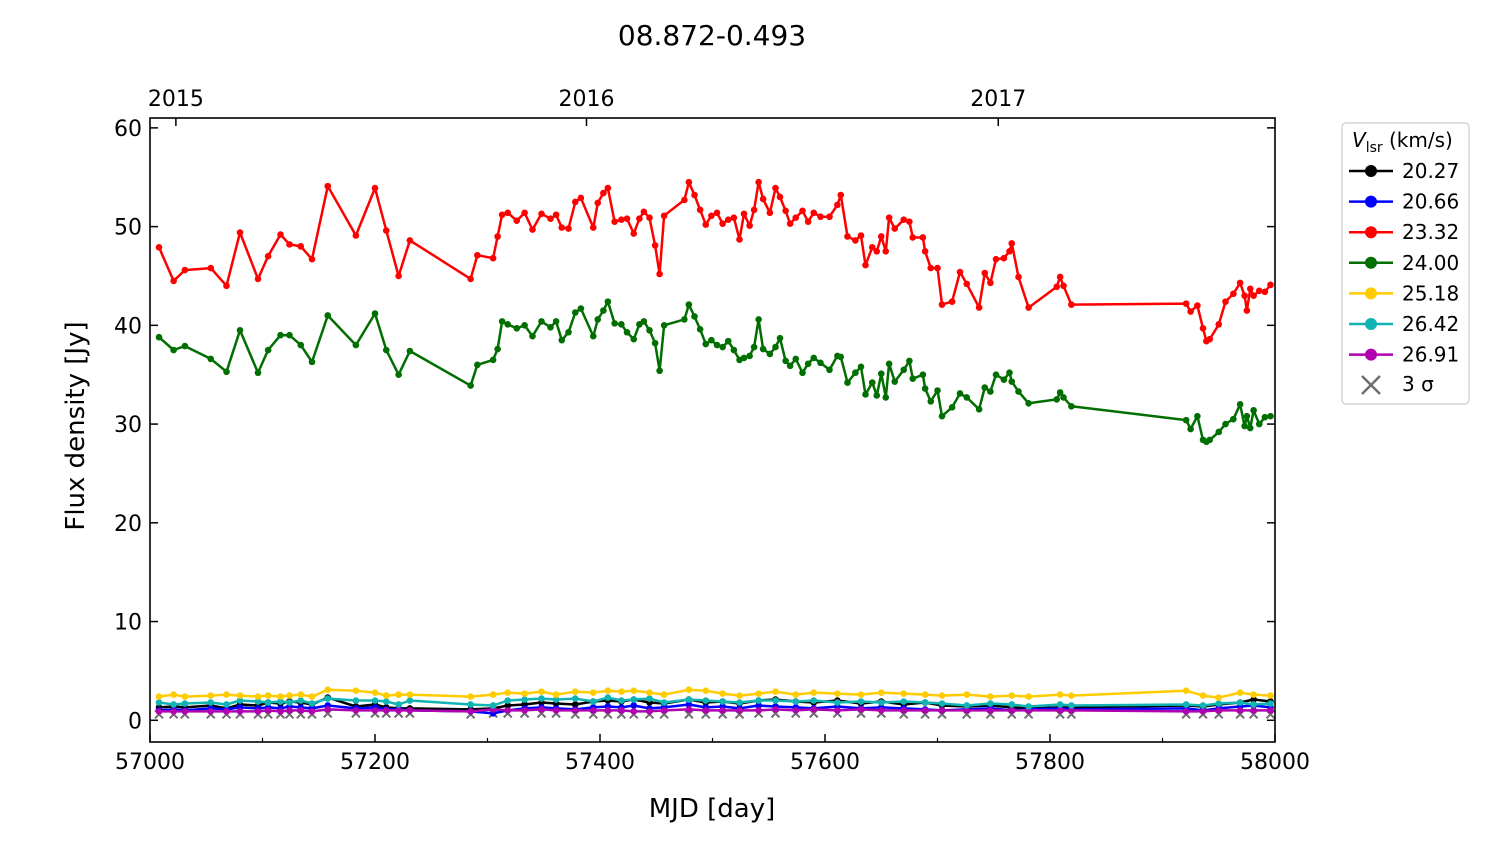  I want to click on top-year-label: 2017, so click(998, 99).